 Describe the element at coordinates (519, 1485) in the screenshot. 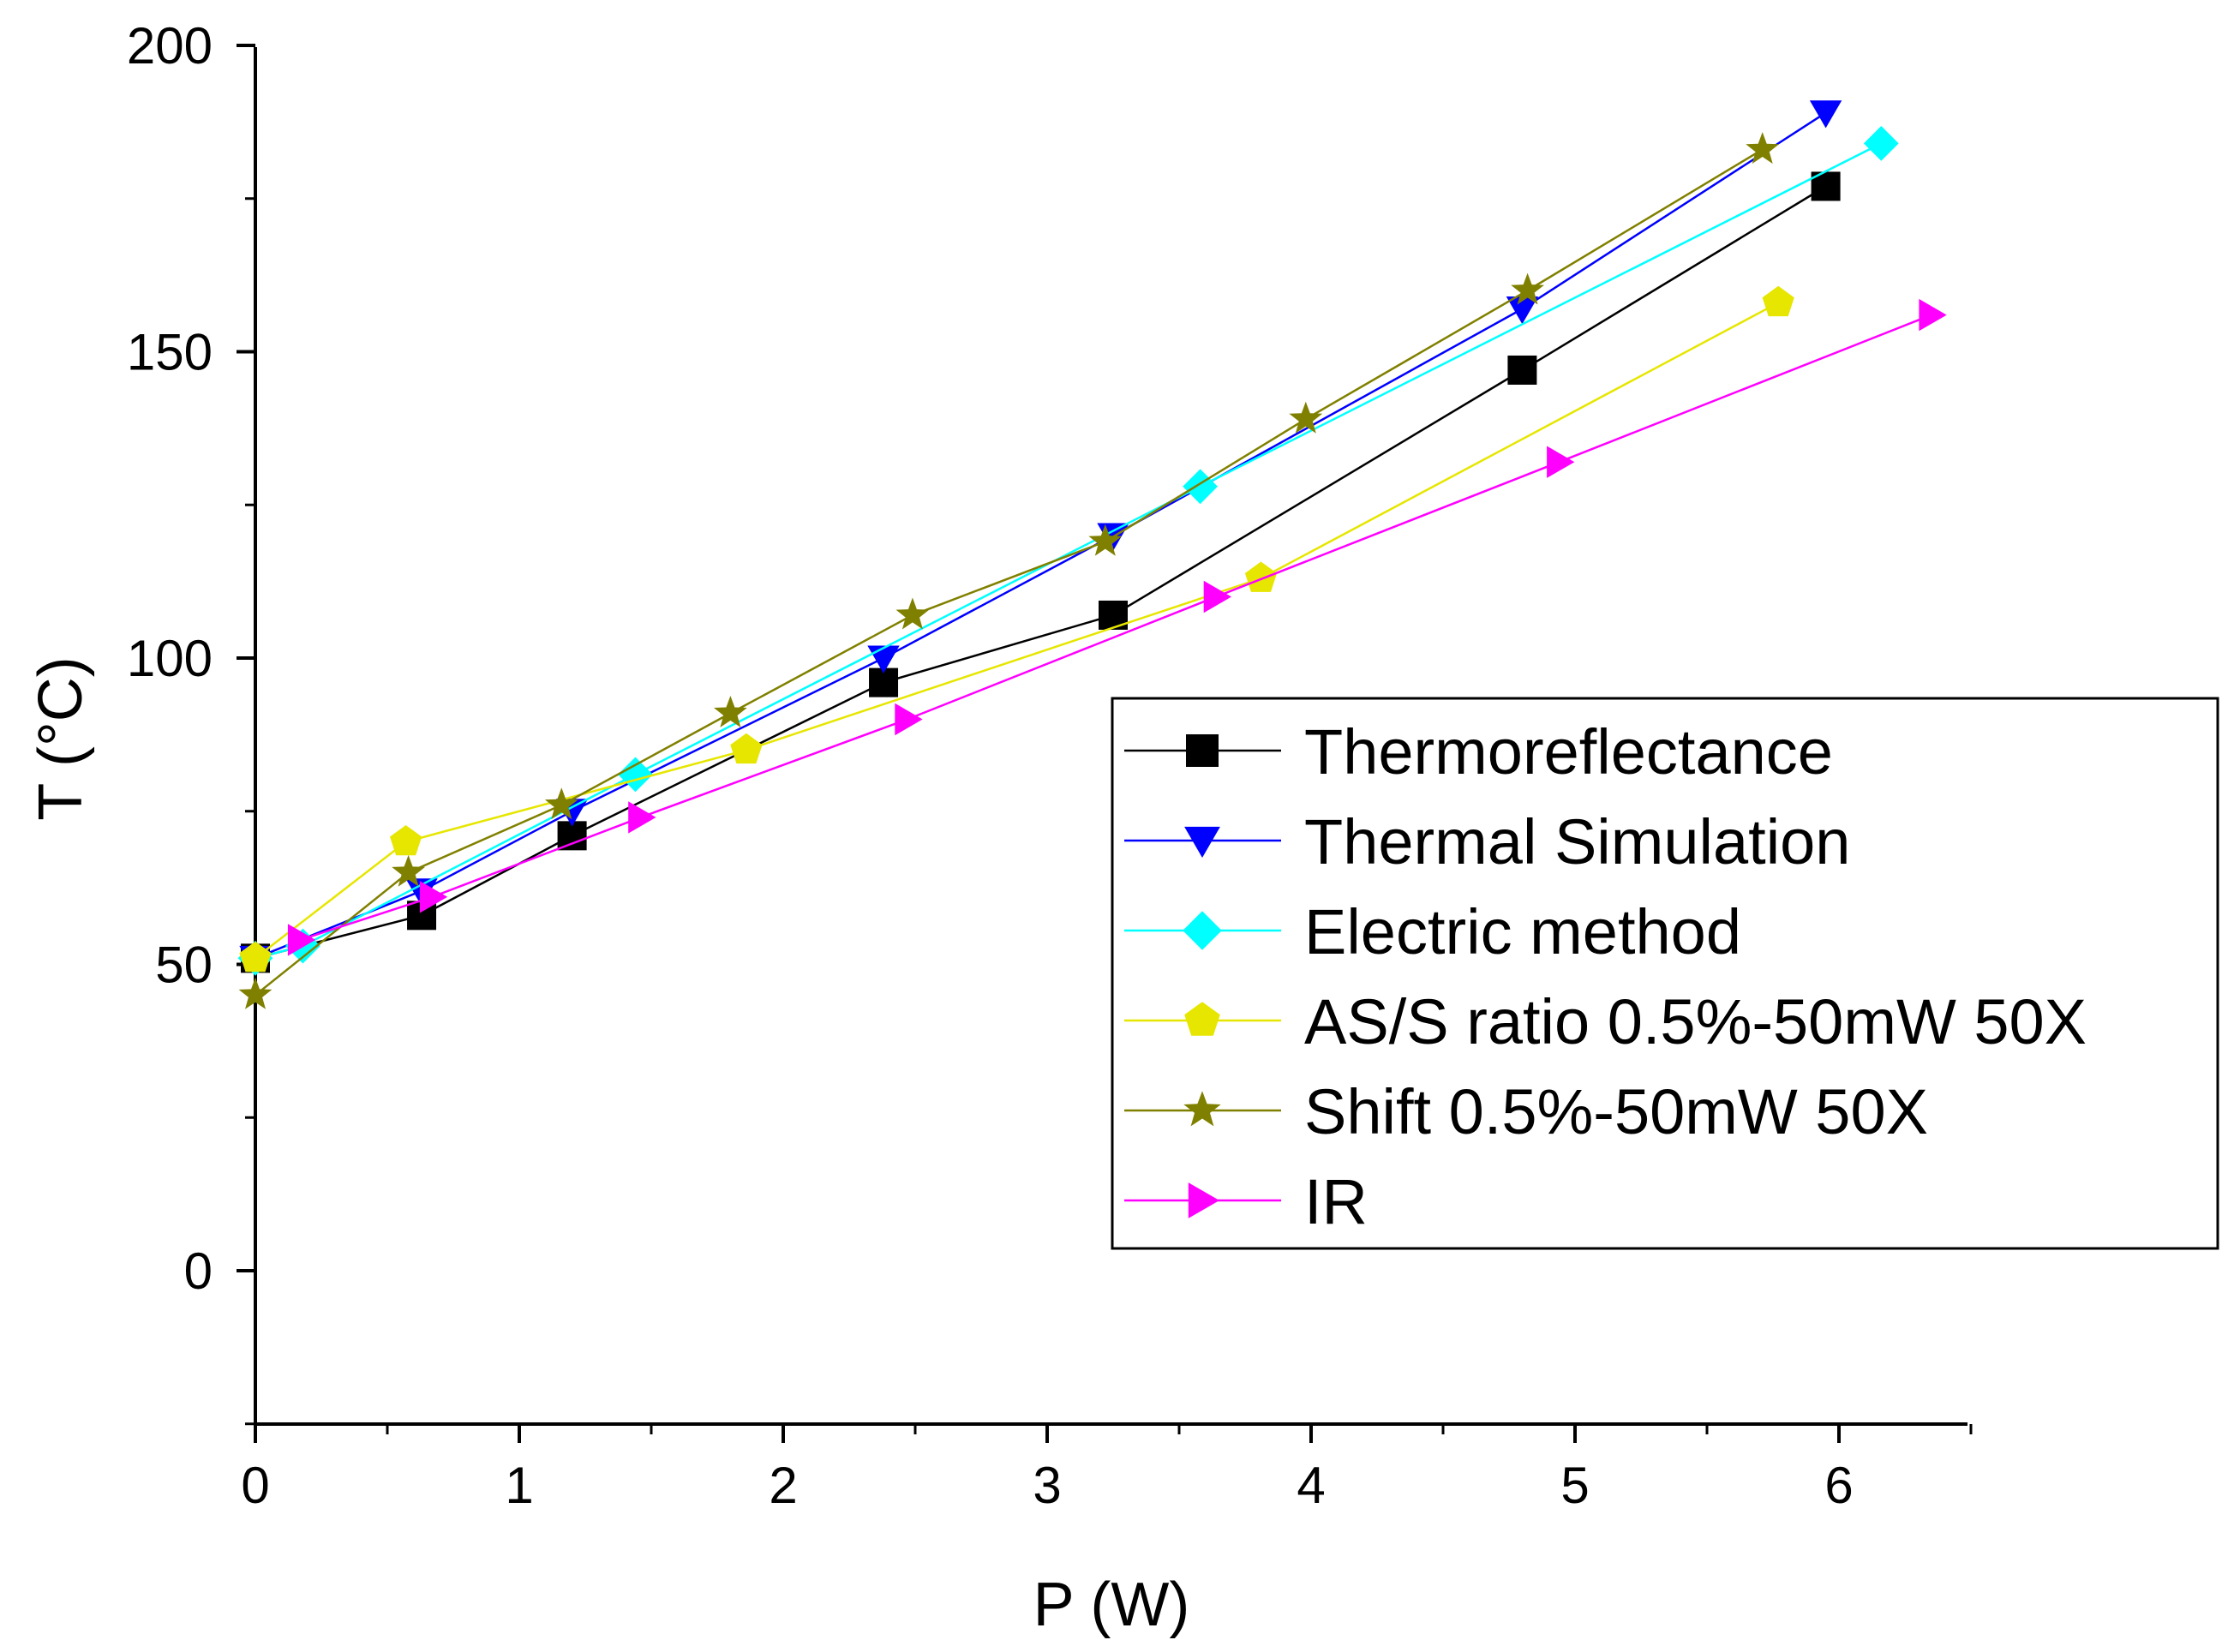

I see `x-tick-label: 1` at that location.